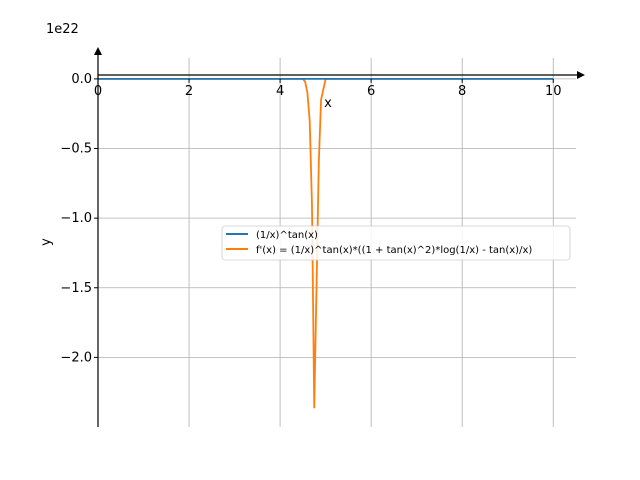 The width and height of the screenshot is (640, 480). What do you see at coordinates (287, 235) in the screenshot?
I see `legend-label-0: (1/x)^tan(x)` at bounding box center [287, 235].